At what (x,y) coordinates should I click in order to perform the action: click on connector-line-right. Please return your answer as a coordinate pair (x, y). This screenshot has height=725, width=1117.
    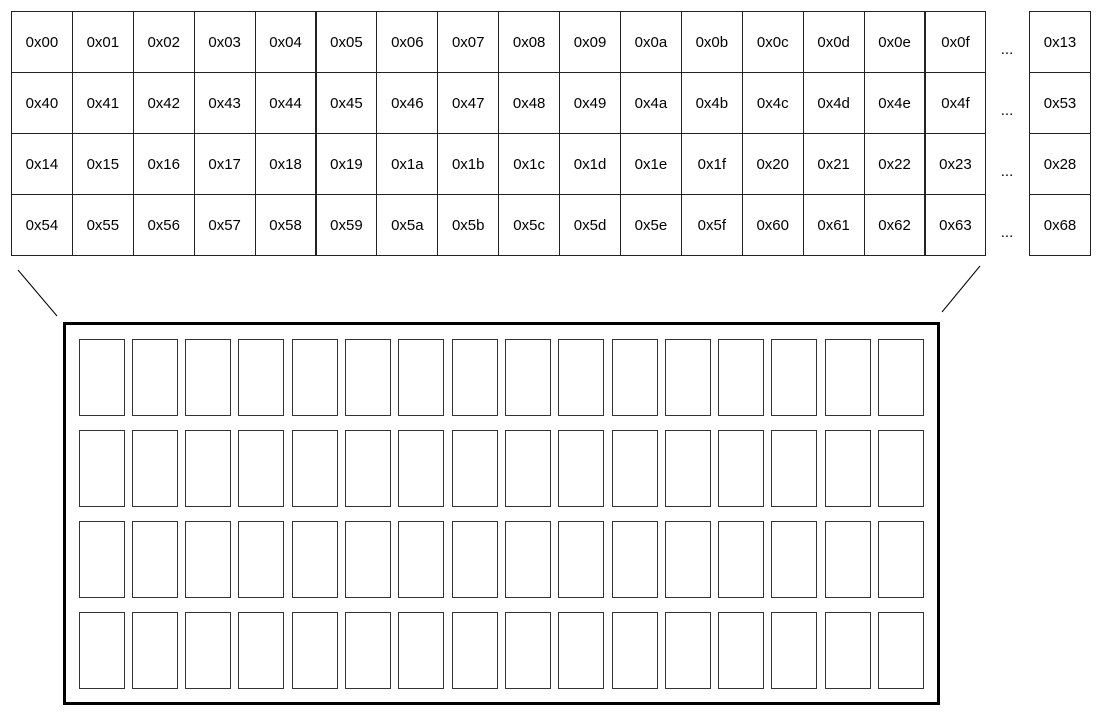
    Looking at the image, I should click on (961, 289).